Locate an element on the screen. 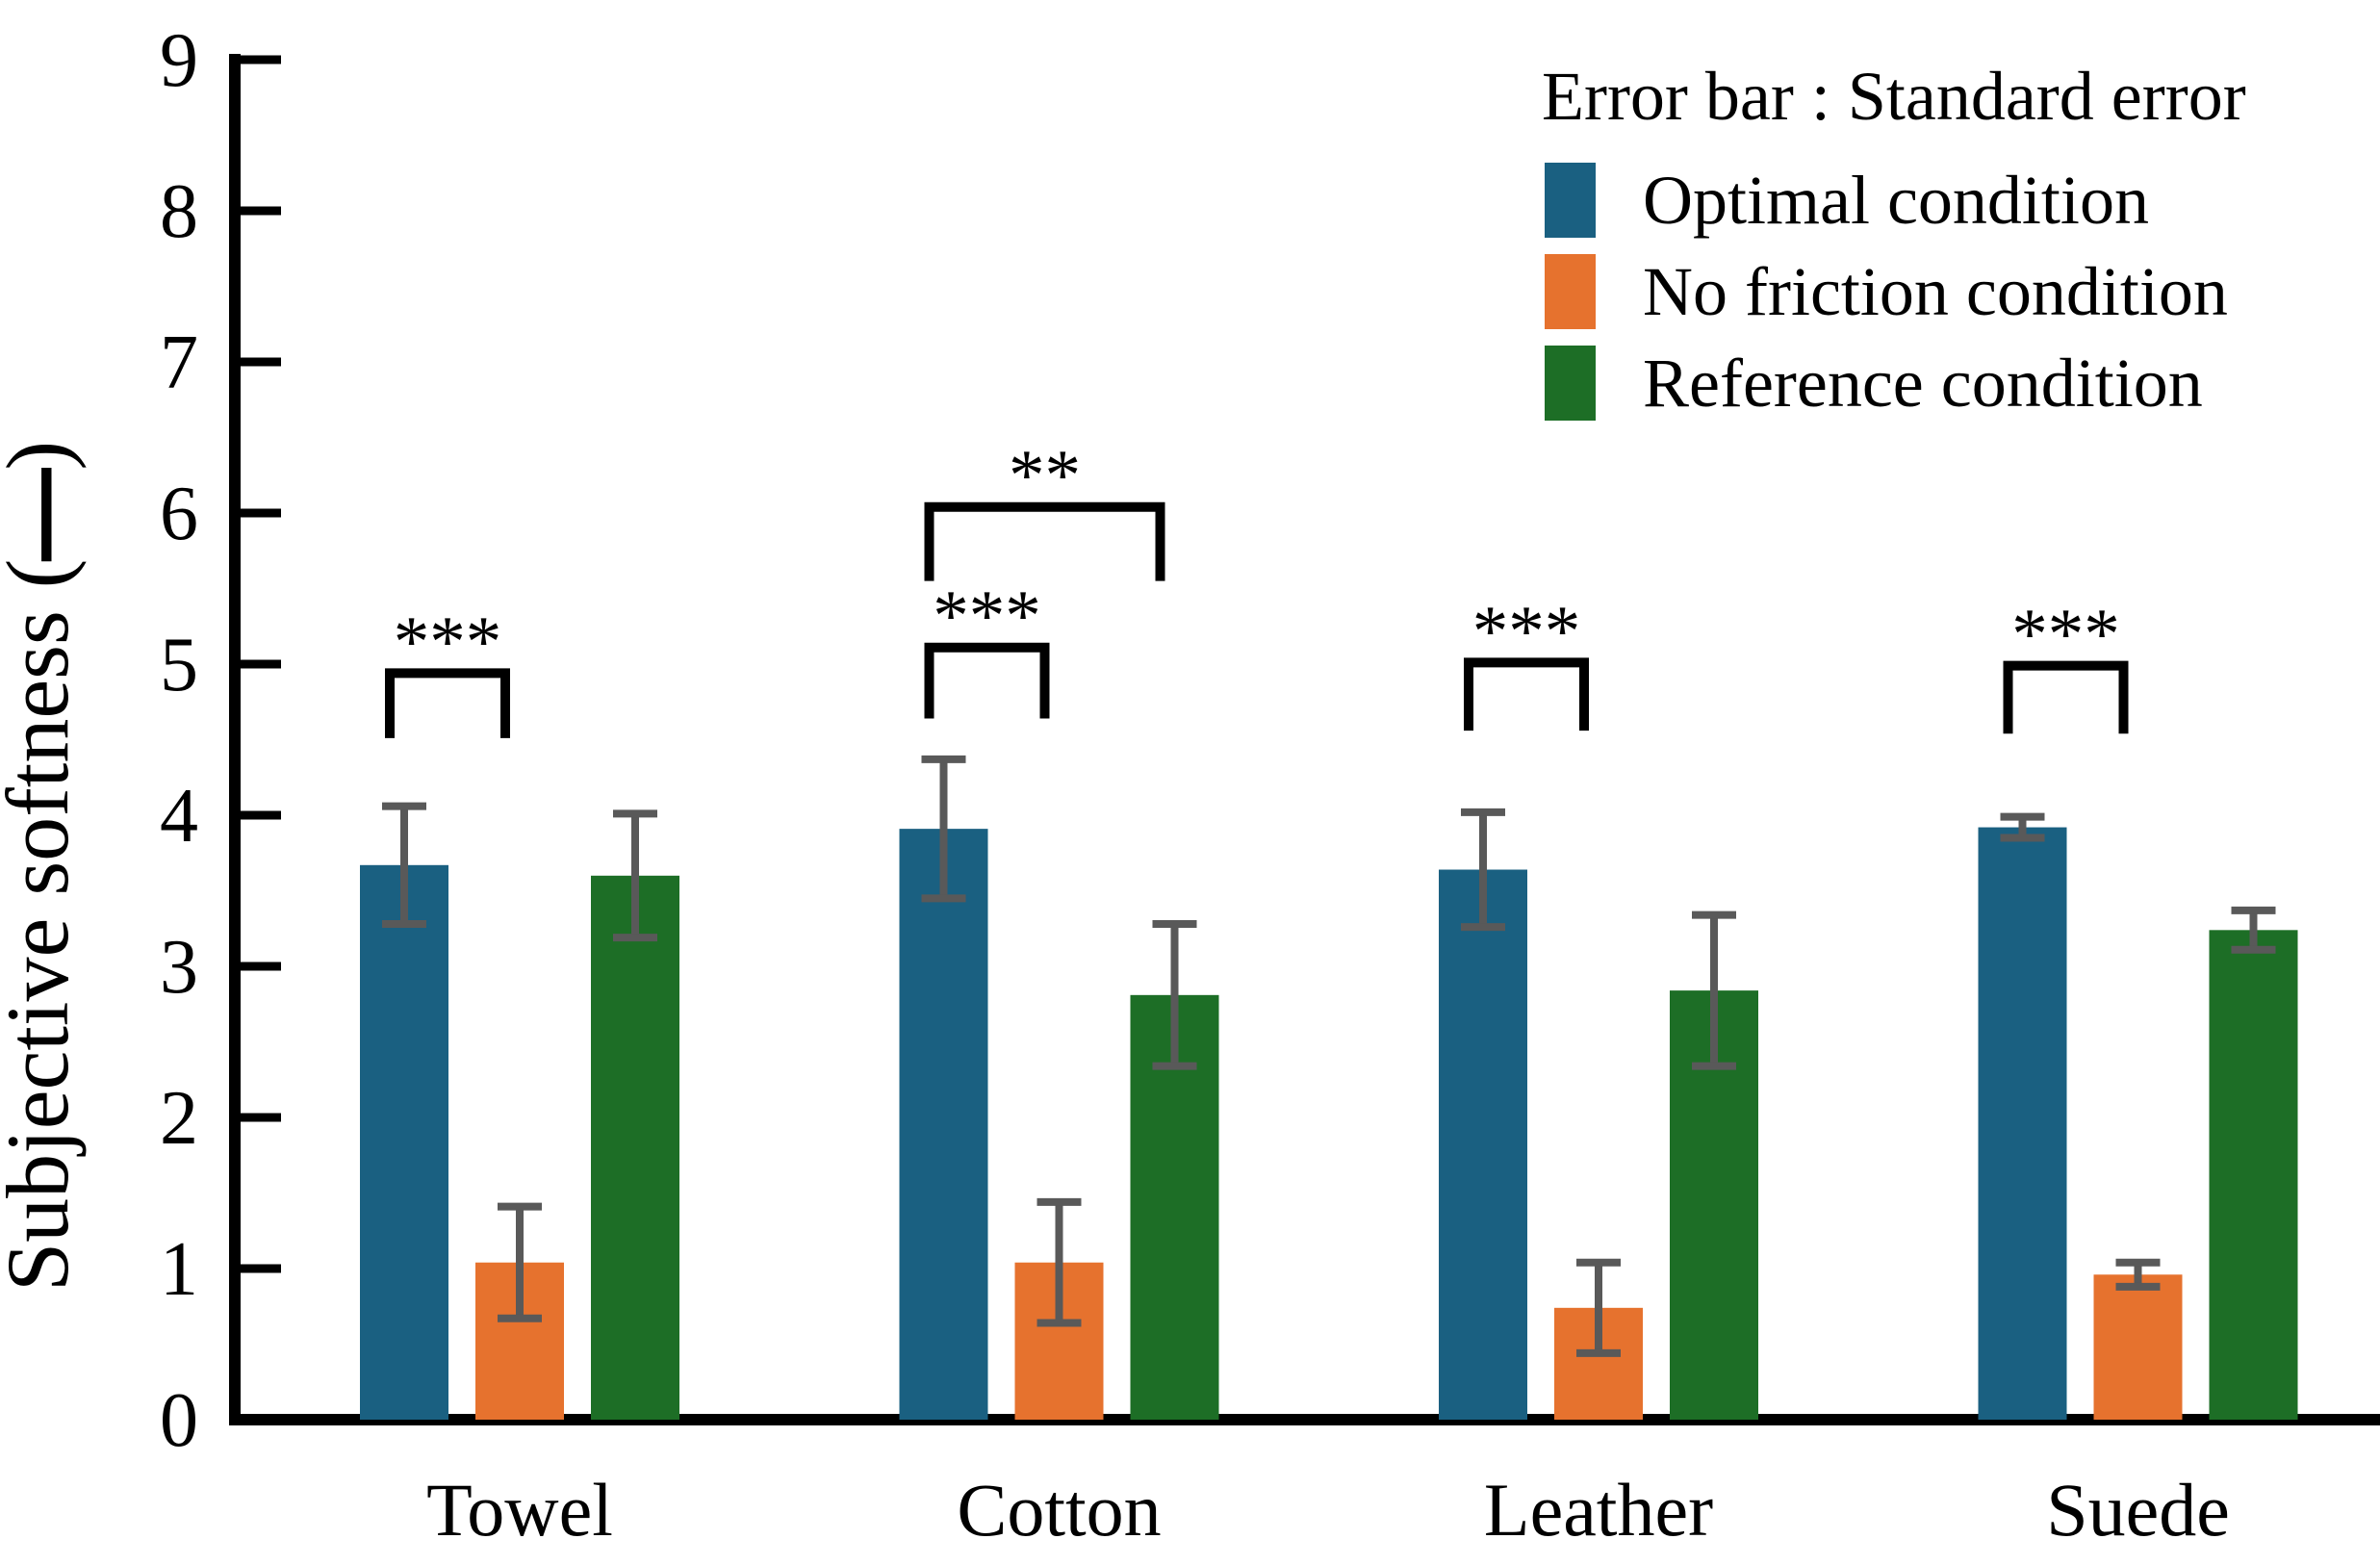 This screenshot has height=1565, width=2380. bar-towel-reference-condition is located at coordinates (635, 1147).